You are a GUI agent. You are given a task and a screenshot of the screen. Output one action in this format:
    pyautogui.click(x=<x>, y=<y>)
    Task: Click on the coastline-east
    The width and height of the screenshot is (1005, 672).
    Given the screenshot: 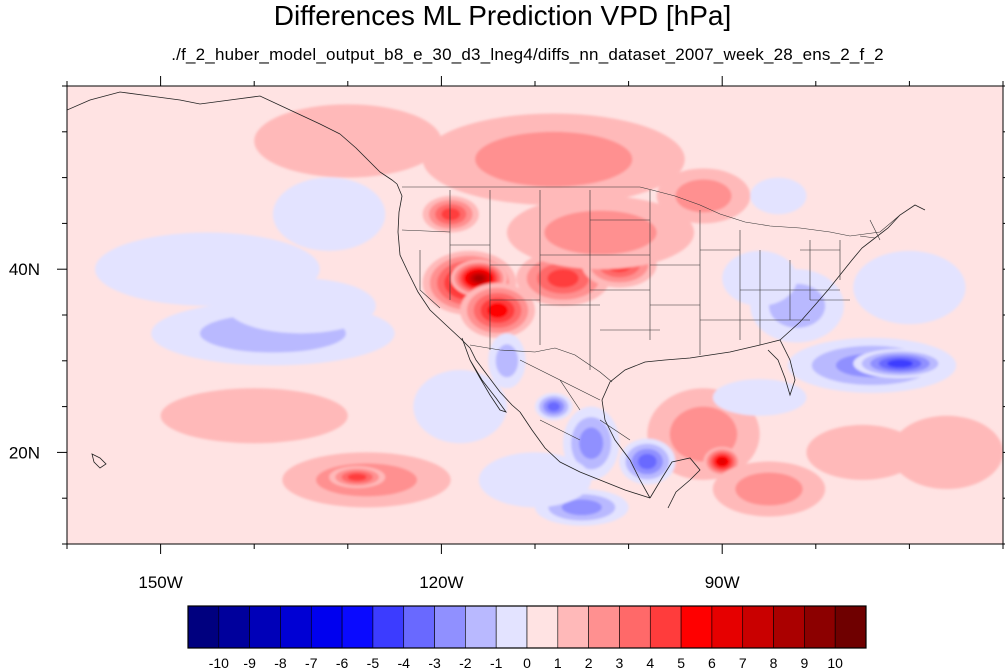 What is the action you would take?
    pyautogui.click(x=852, y=272)
    